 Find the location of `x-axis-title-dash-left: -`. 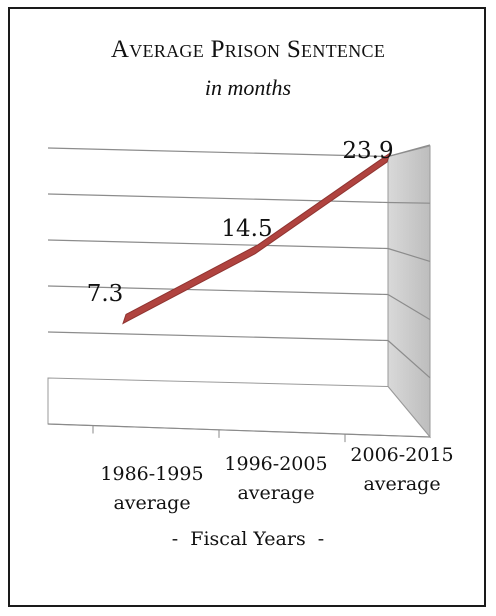

x-axis-title-dash-left: - is located at coordinates (175, 539).